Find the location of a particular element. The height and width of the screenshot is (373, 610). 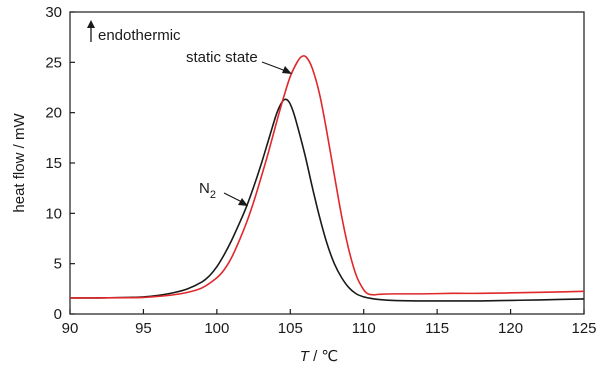

x-tick-label: 105 is located at coordinates (290, 328).